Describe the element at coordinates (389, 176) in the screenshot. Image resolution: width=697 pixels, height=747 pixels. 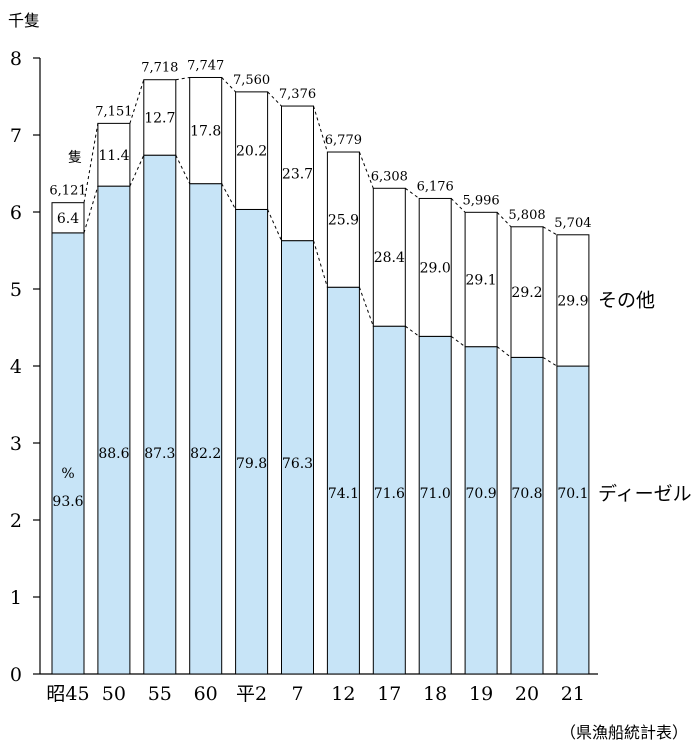
I see `total-value-label: 6,308` at that location.